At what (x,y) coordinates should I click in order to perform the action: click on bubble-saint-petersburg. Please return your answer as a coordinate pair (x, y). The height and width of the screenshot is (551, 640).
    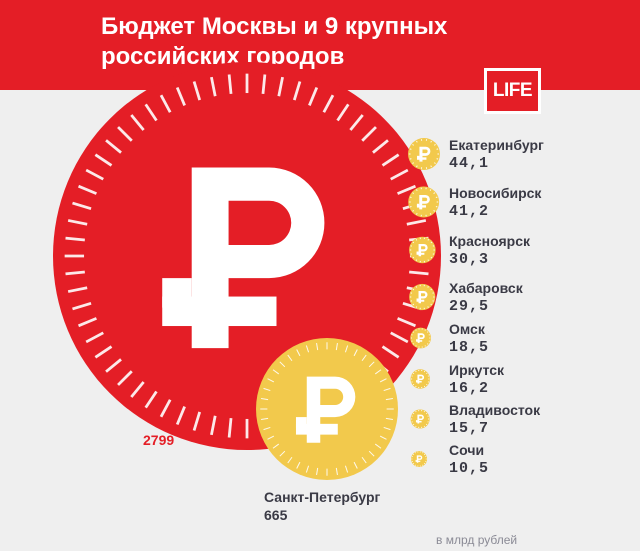
    Looking at the image, I should click on (327, 409).